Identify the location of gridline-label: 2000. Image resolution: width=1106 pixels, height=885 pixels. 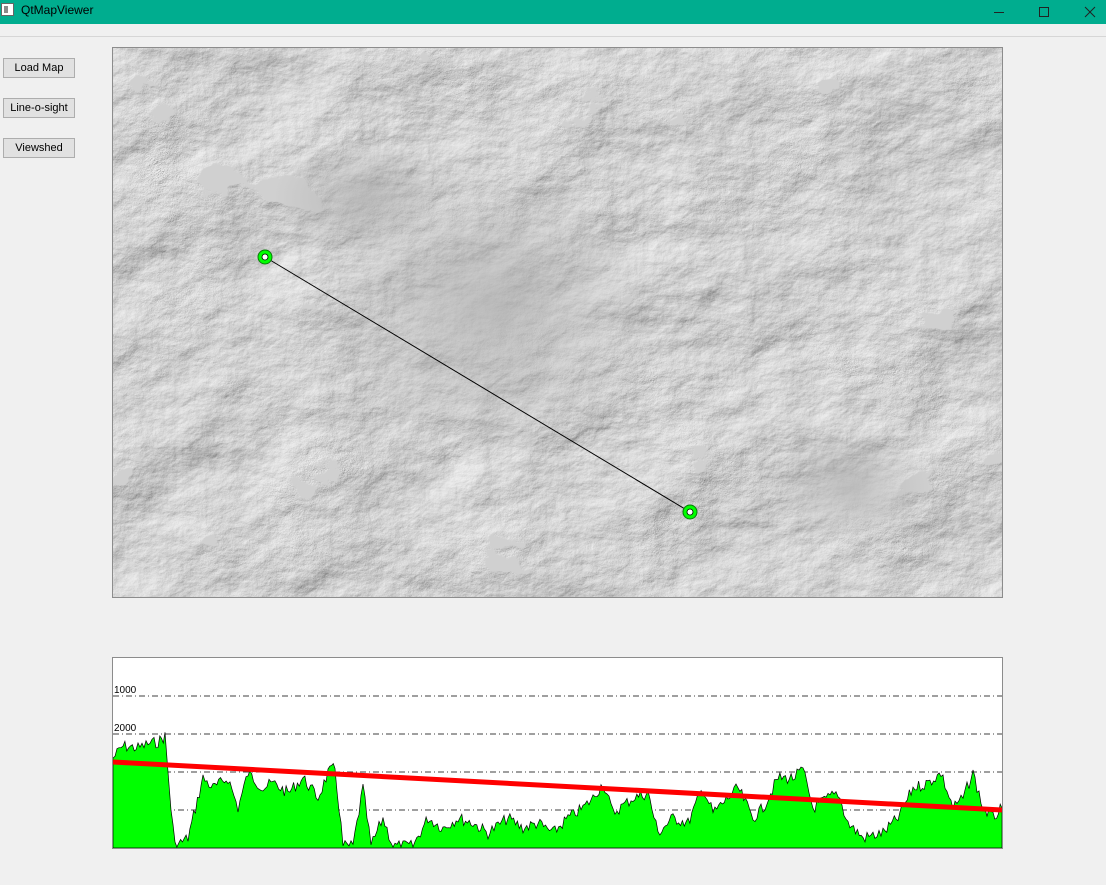
(125, 728).